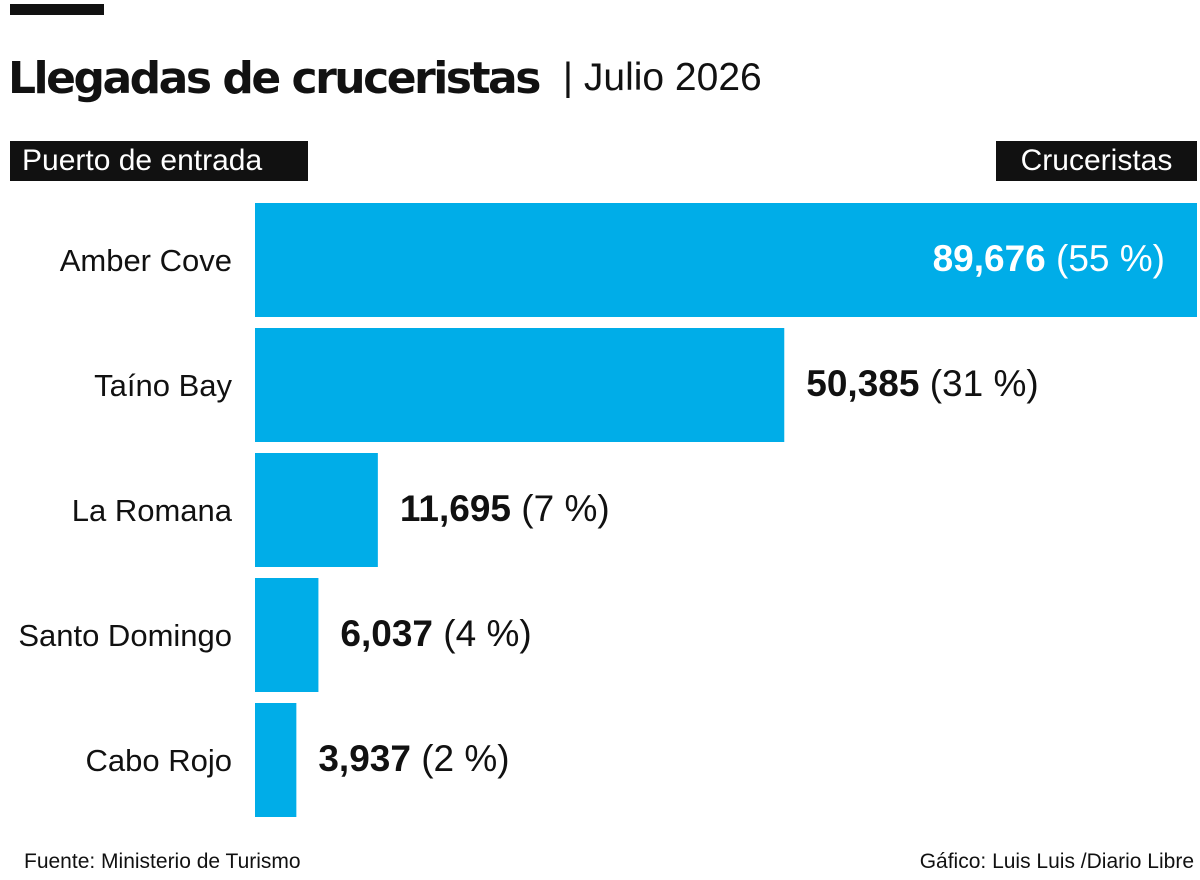  What do you see at coordinates (1105, 258) in the screenshot?
I see `value-percent: (55 %)` at bounding box center [1105, 258].